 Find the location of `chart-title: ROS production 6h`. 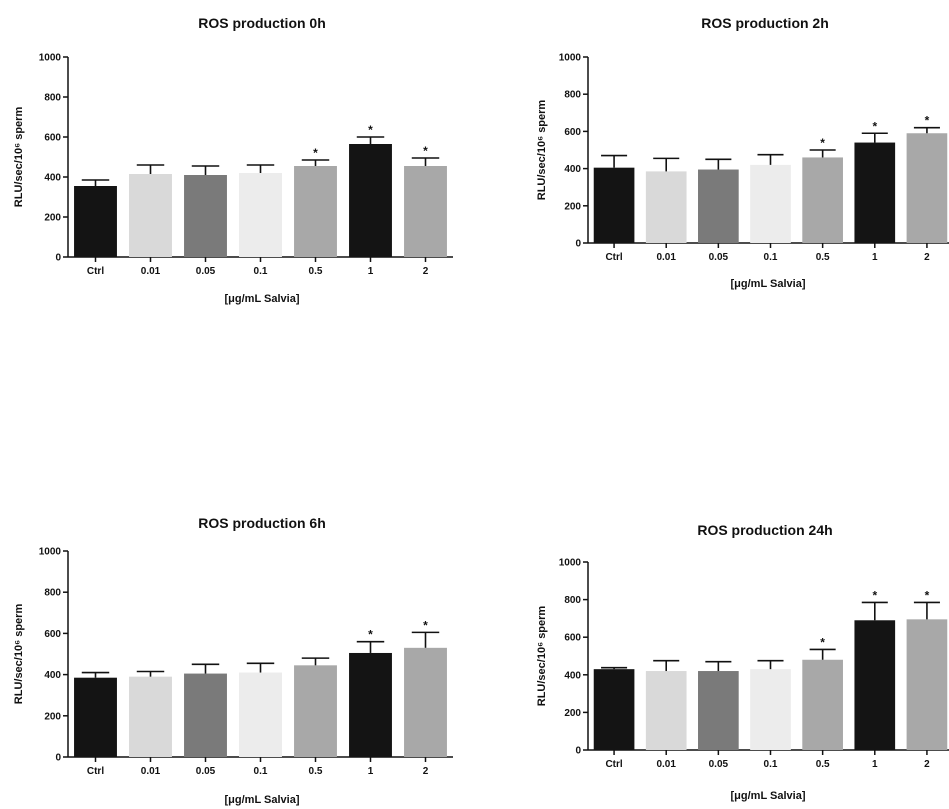

chart-title: ROS production 6h is located at coordinates (262, 523).